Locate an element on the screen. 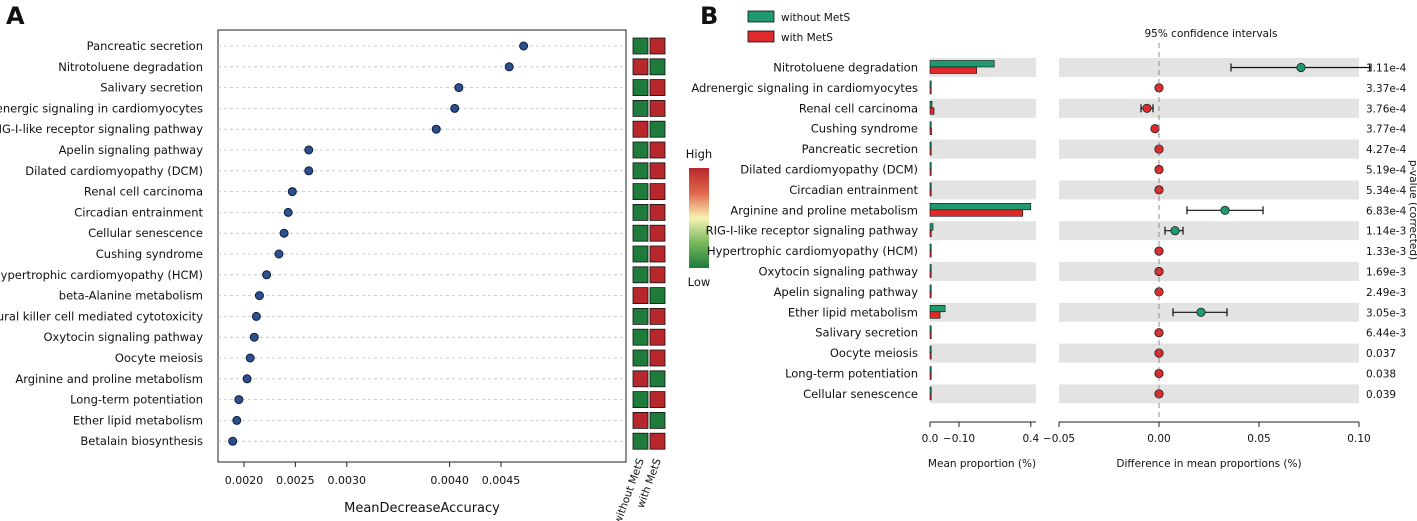  point-hypertrophic-cardiomyopathy-hcm is located at coordinates (267, 275).